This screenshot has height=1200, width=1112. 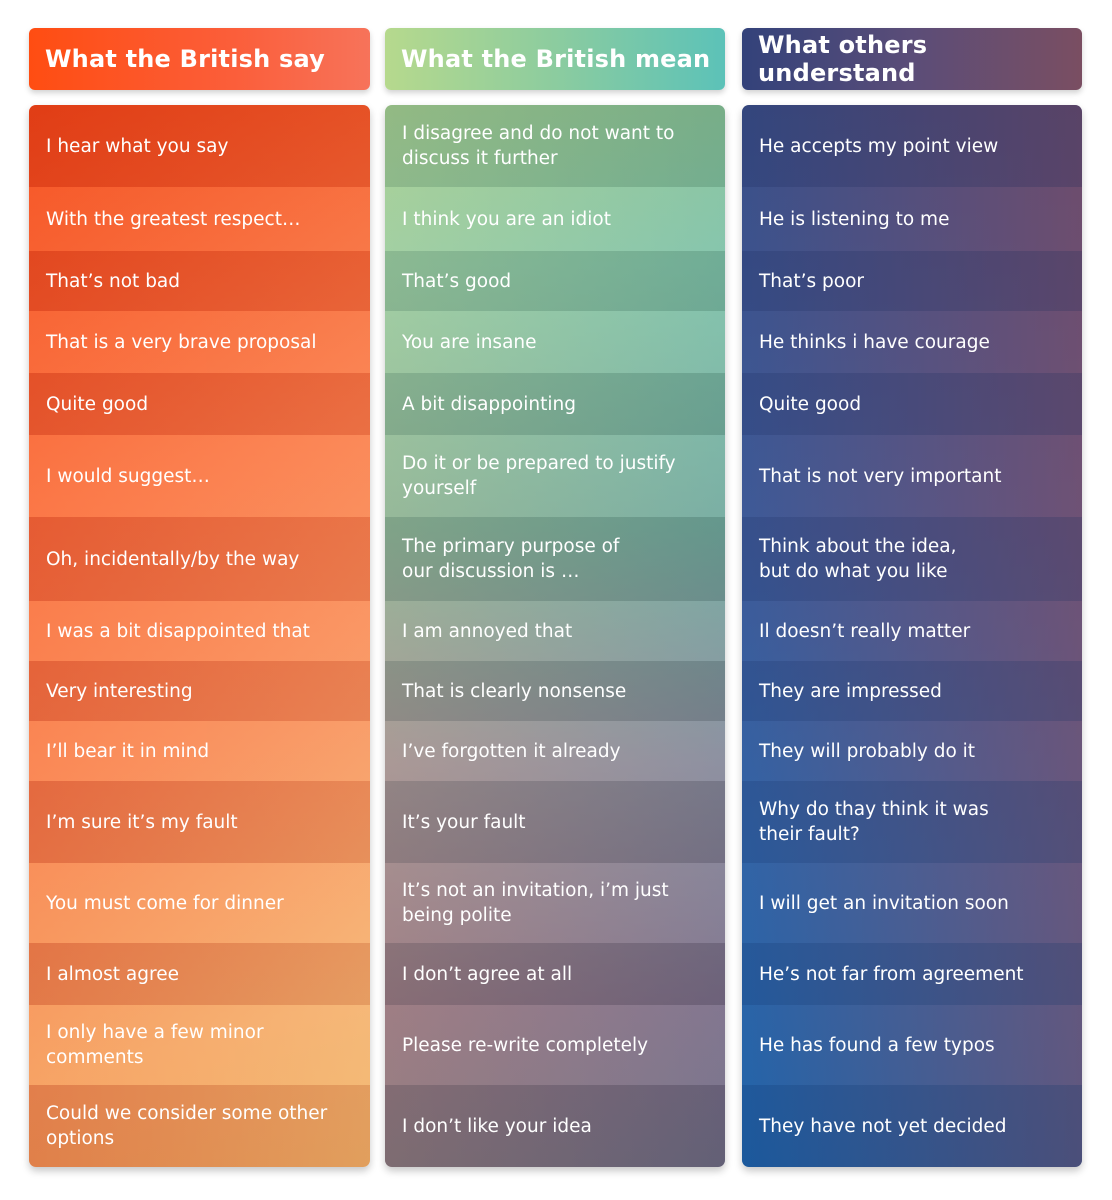 I want to click on list-item: You must come for dinner, so click(x=199, y=903).